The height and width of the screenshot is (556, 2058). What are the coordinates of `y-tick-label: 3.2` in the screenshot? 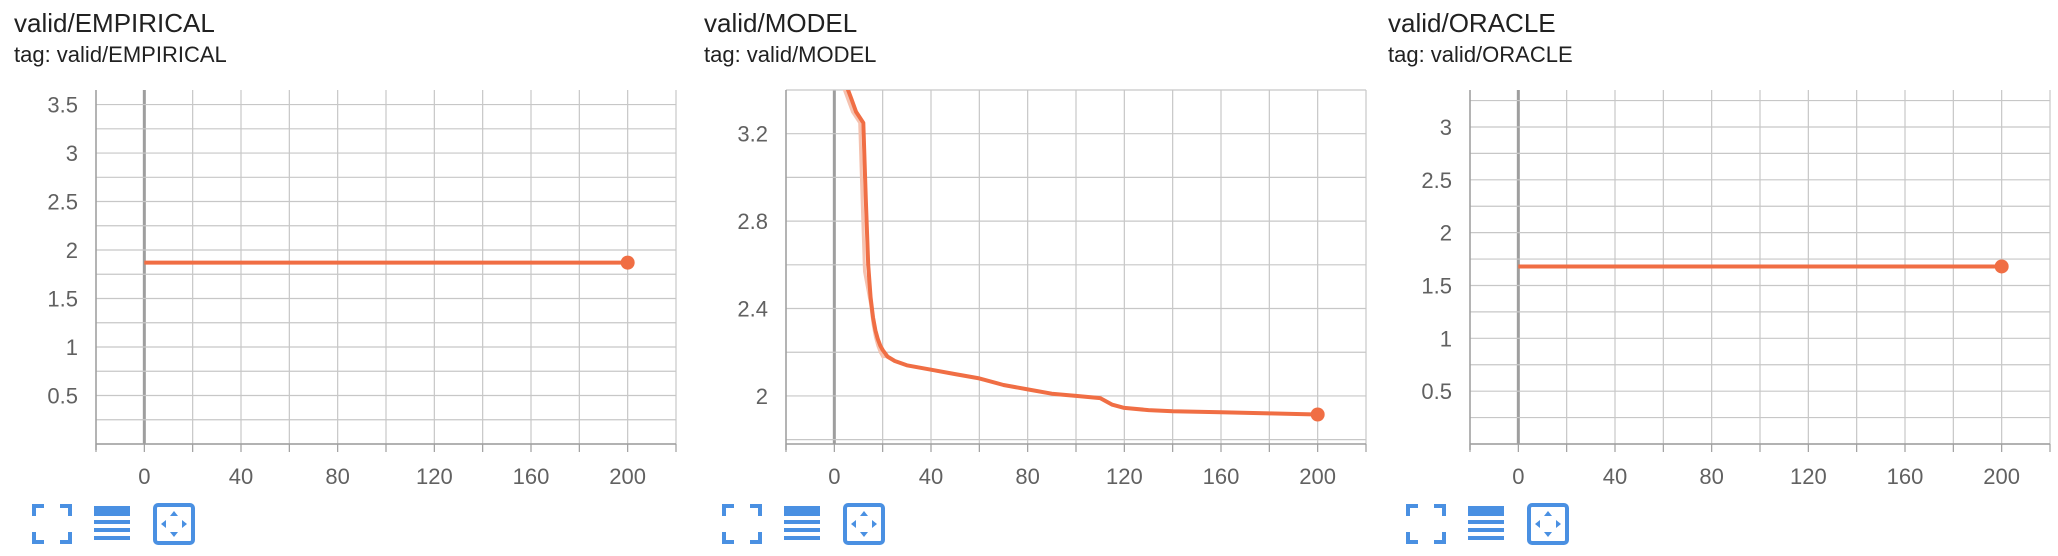 It's located at (752, 134).